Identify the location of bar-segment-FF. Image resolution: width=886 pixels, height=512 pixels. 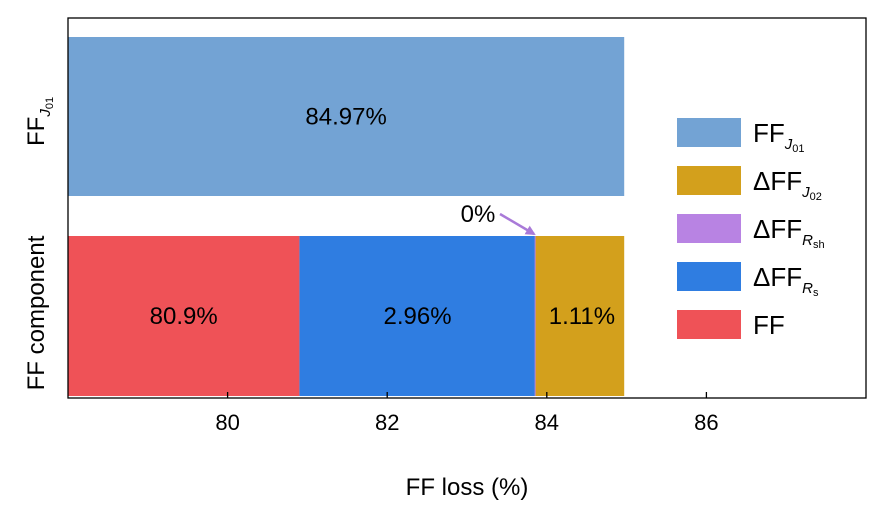
(184, 316).